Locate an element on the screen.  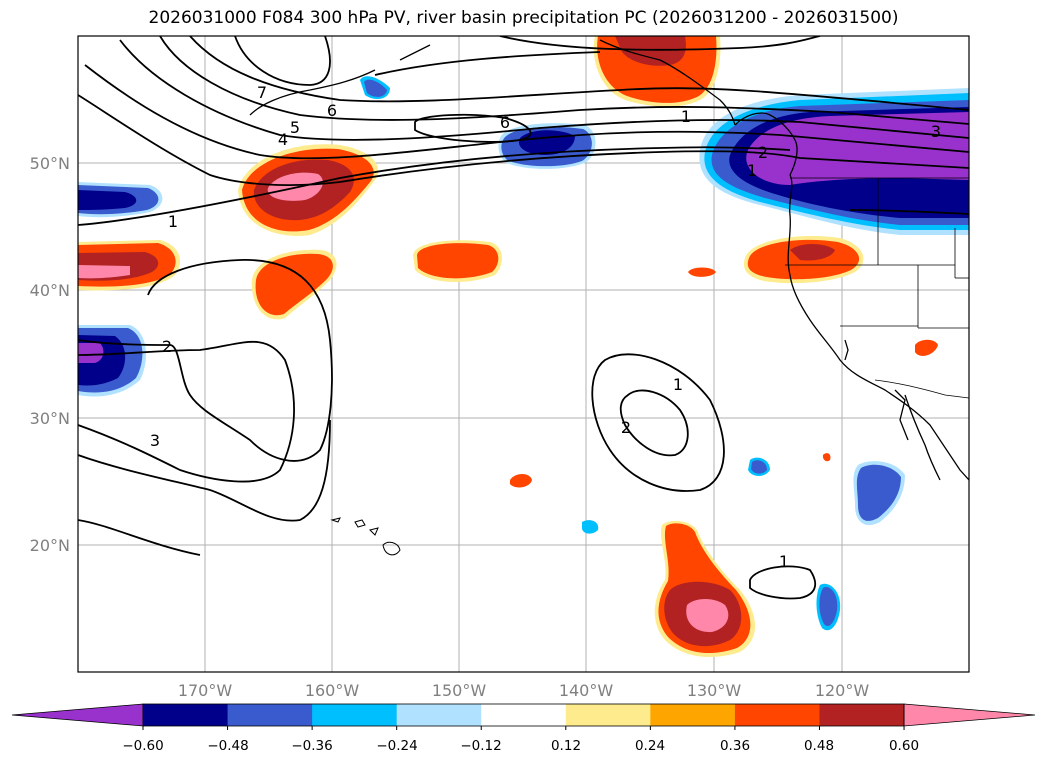
colorbar-extend-max is located at coordinates (969, 715).